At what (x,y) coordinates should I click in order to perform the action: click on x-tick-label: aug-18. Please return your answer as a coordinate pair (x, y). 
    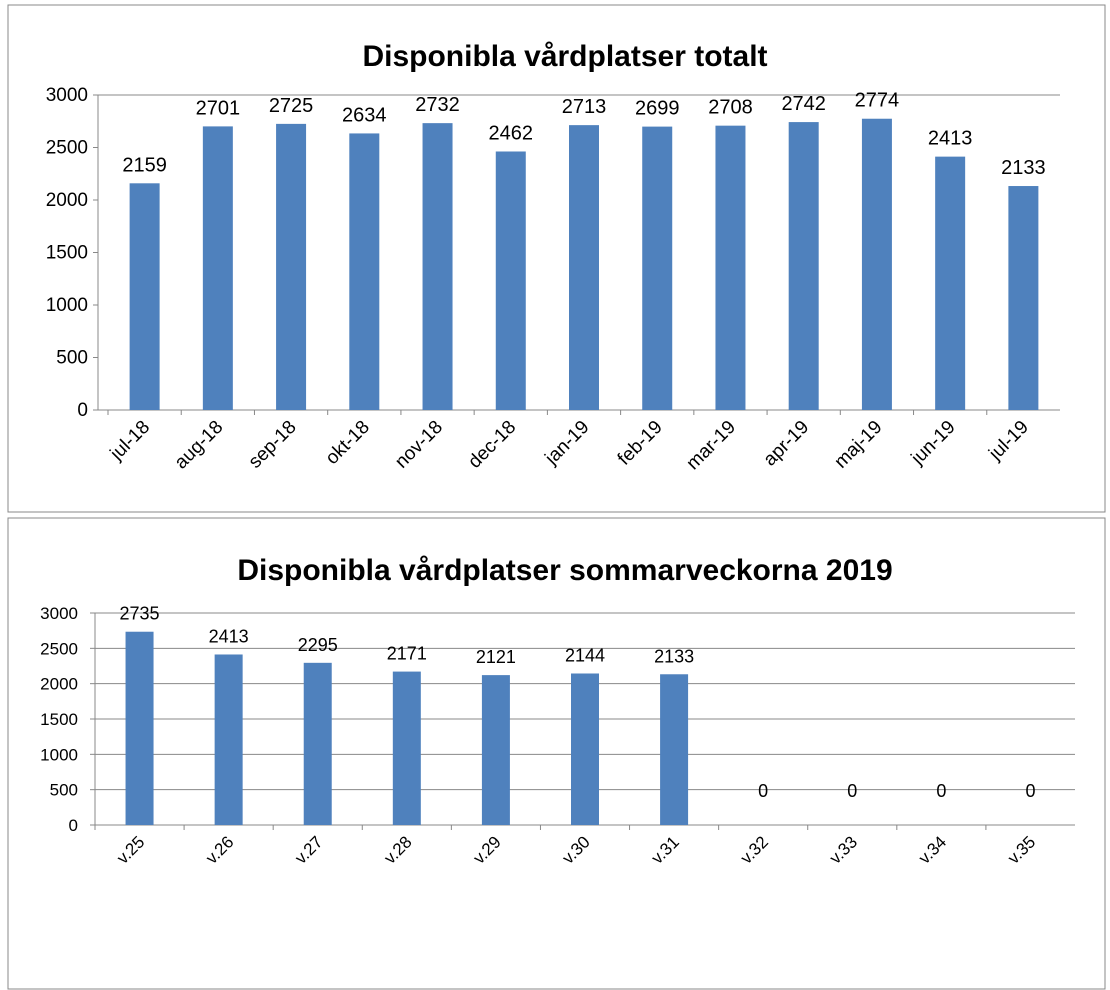
    Looking at the image, I should click on (199, 445).